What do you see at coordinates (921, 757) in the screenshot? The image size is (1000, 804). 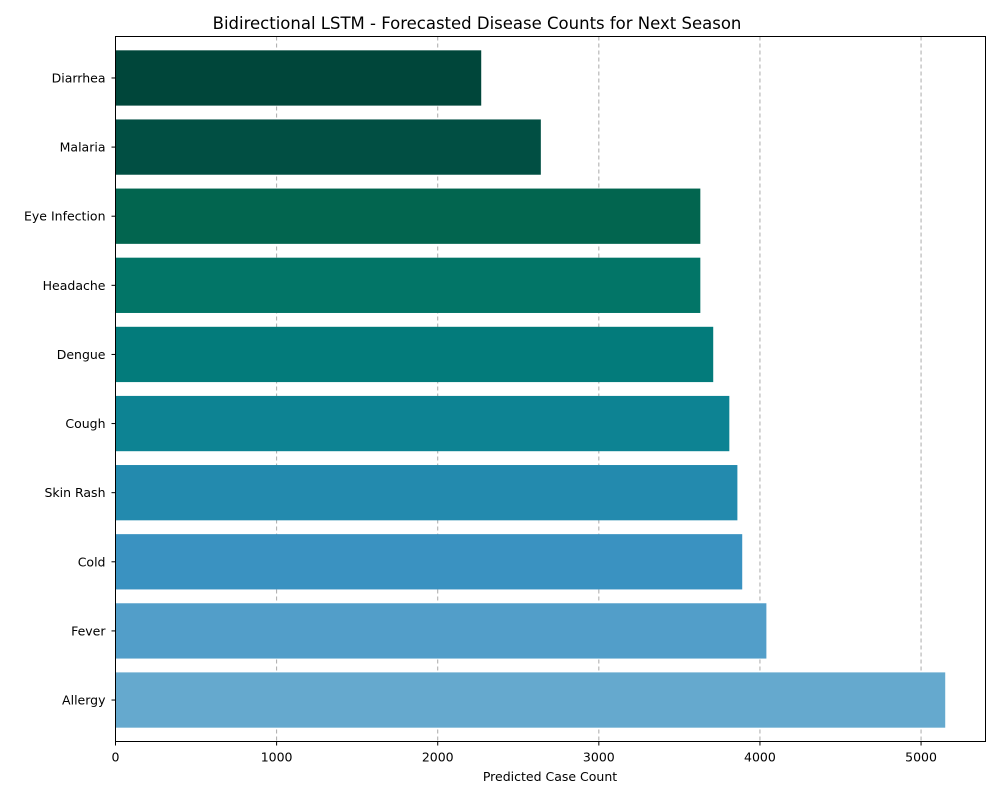 I see `x-tick-label: 5000` at bounding box center [921, 757].